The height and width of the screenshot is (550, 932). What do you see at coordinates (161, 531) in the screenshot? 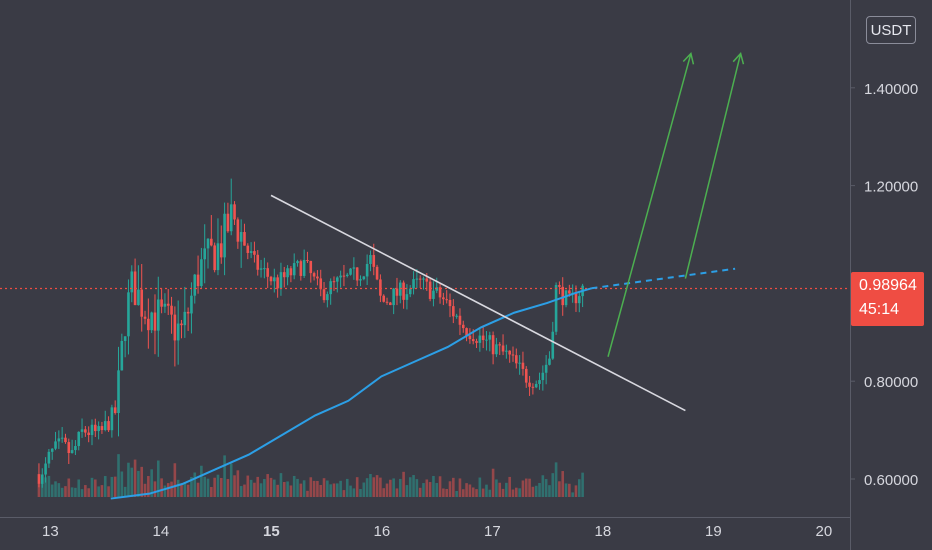
I see `time-axis-label: 14` at bounding box center [161, 531].